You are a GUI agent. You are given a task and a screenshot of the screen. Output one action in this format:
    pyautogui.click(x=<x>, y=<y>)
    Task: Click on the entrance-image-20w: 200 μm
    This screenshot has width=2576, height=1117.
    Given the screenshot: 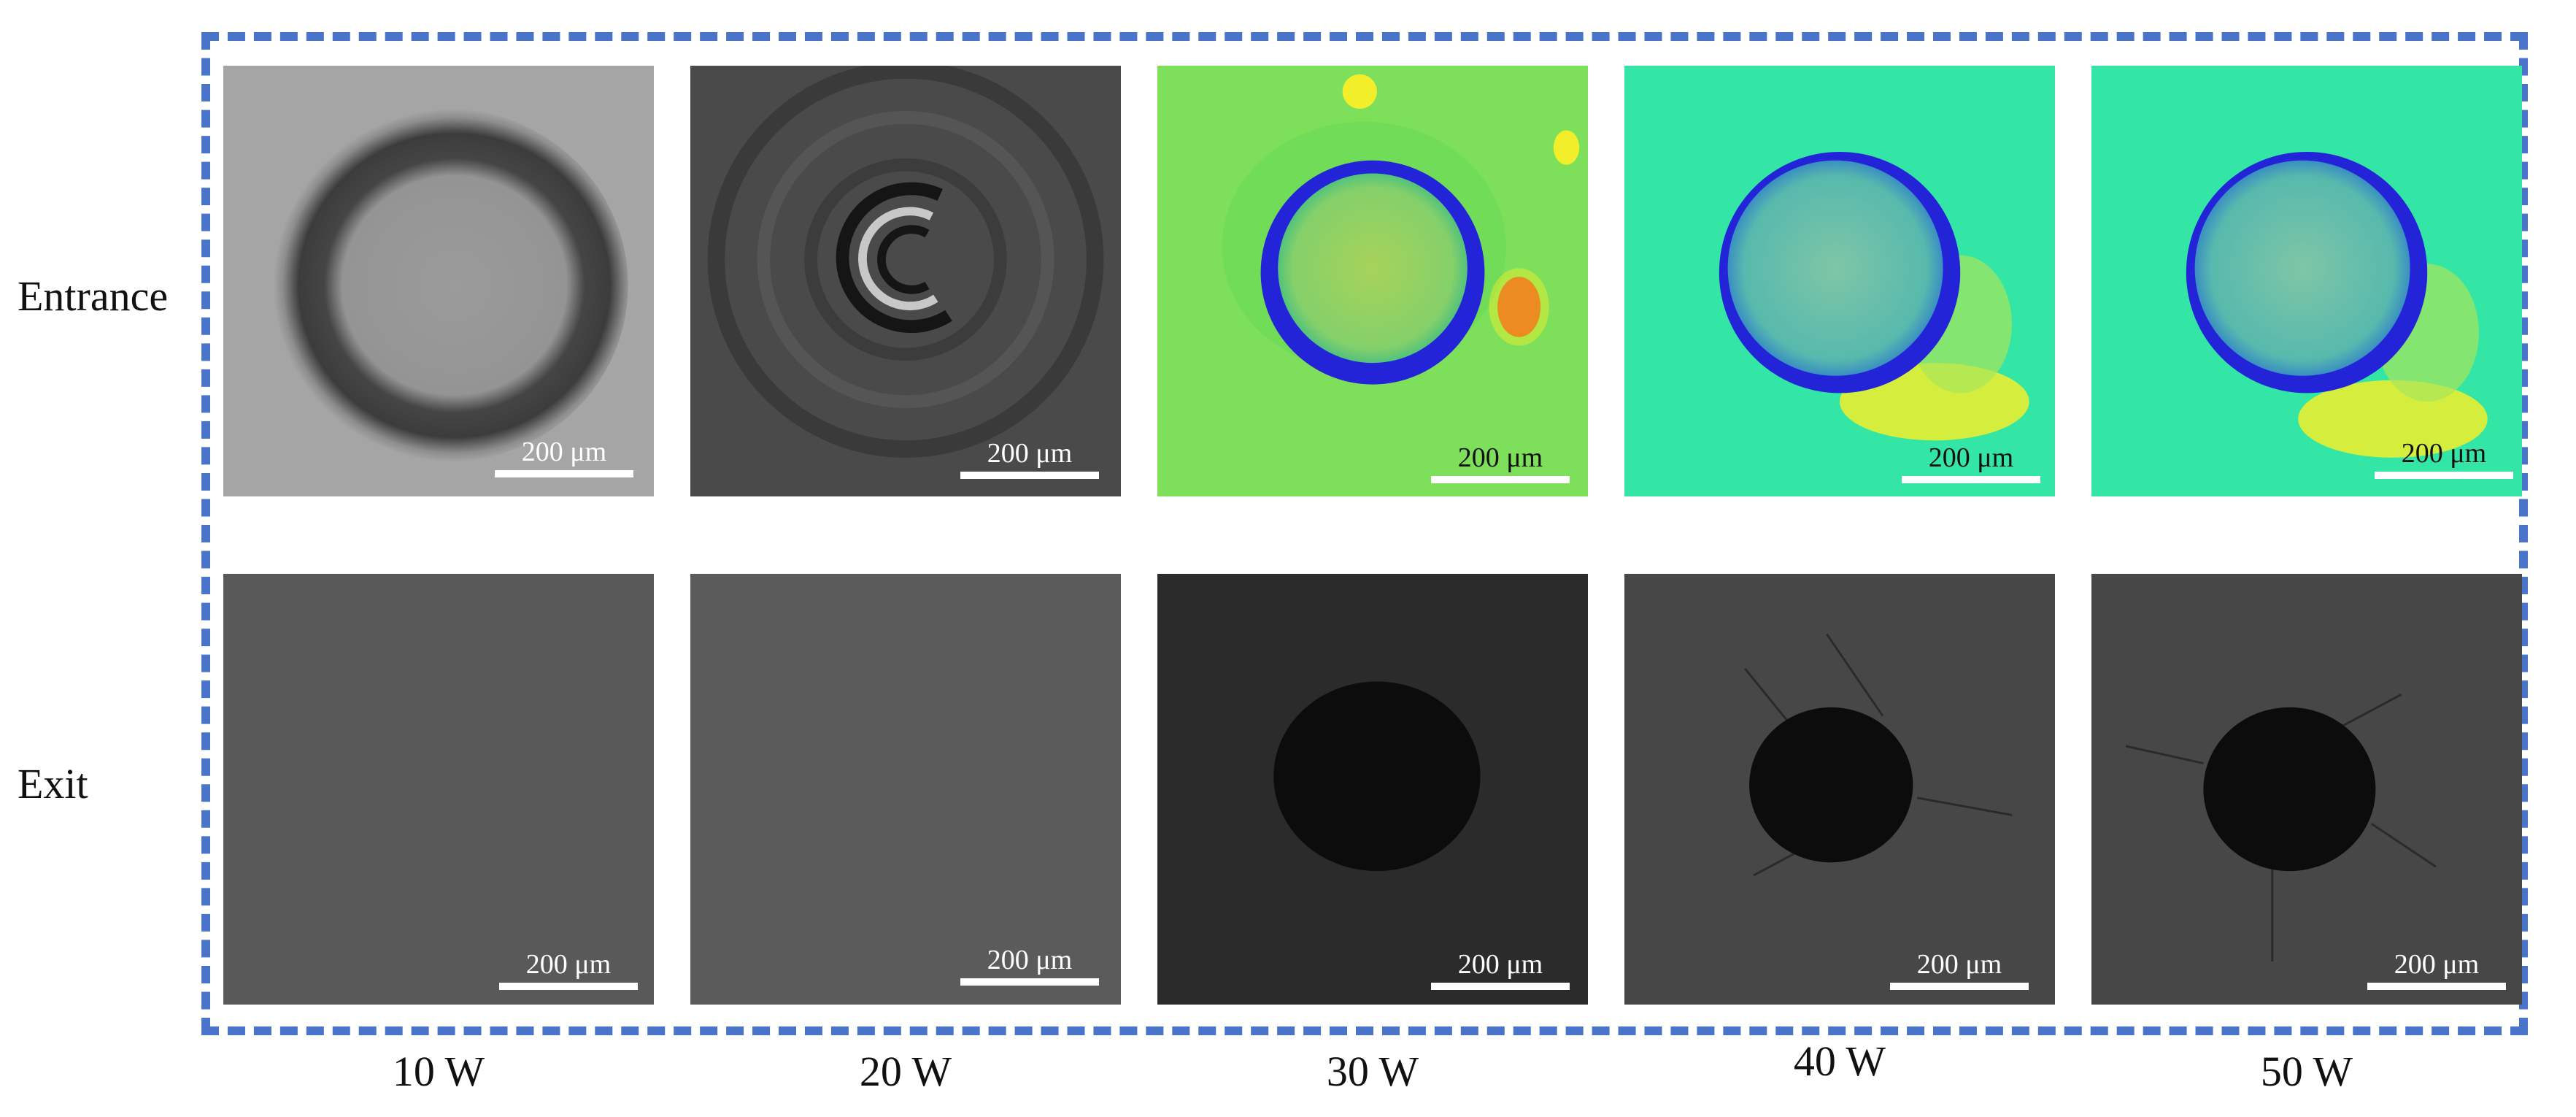 What is the action you would take?
    pyautogui.click(x=906, y=281)
    